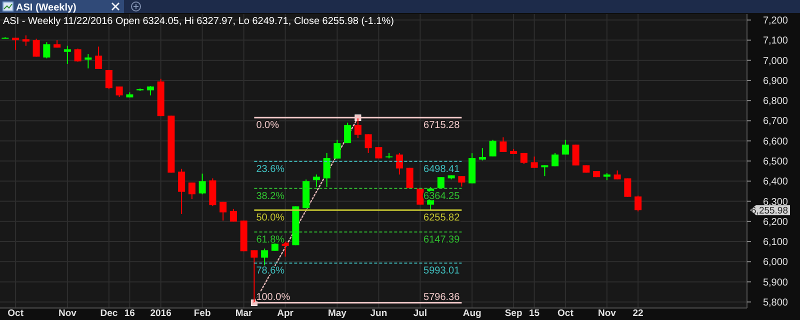  What do you see at coordinates (472, 313) in the screenshot?
I see `x-tick-label: Aug` at bounding box center [472, 313].